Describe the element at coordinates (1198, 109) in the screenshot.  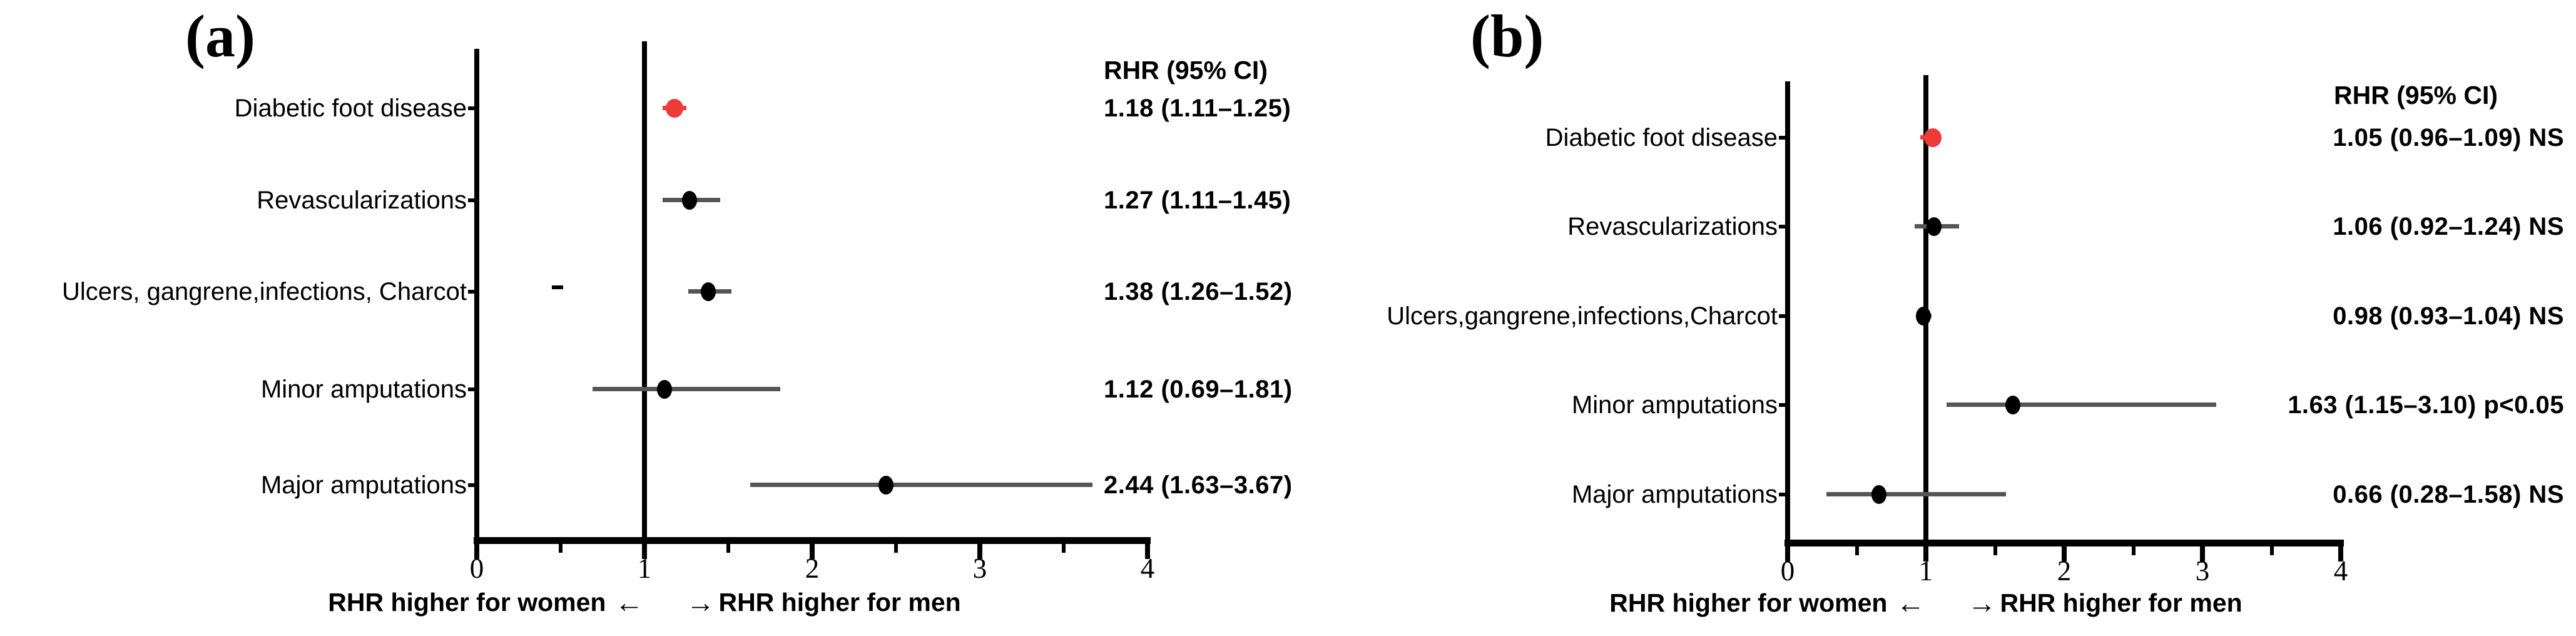
I see `value-label: 1.18 (1.11–1.25)` at that location.